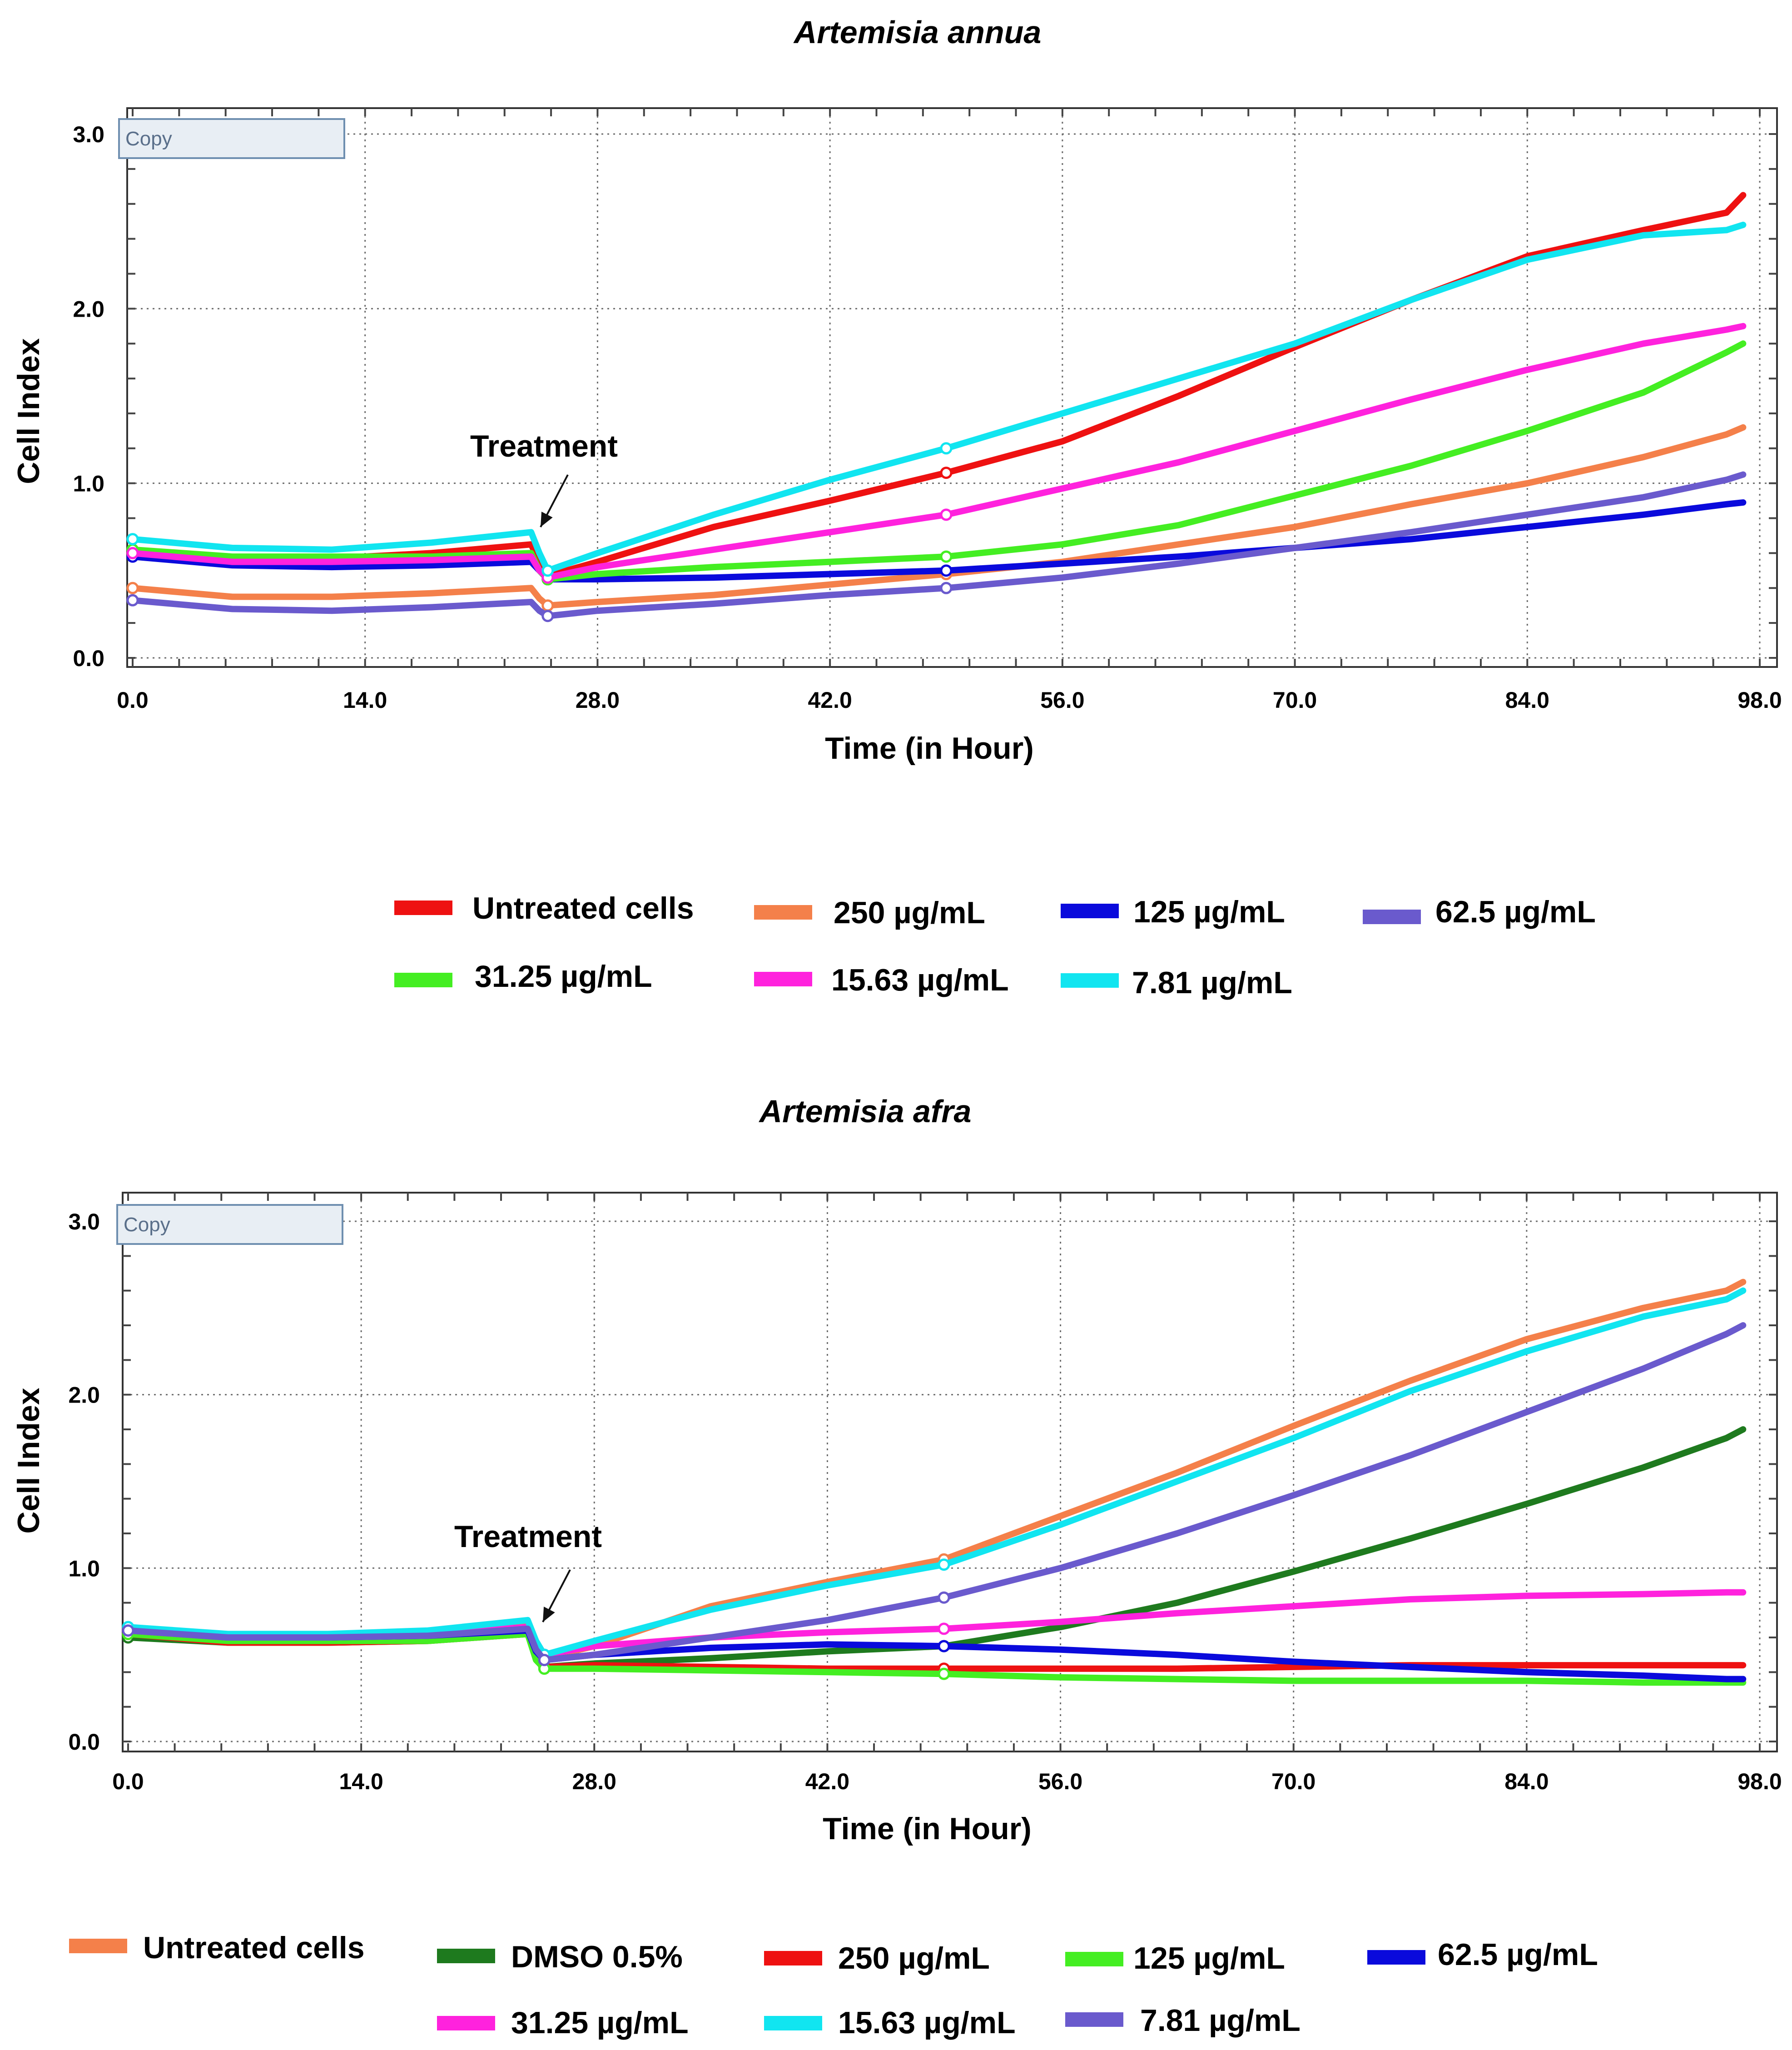 This screenshot has height=2050, width=1792. What do you see at coordinates (914, 1958) in the screenshot?
I see `legend-label: 250 µg/mL` at bounding box center [914, 1958].